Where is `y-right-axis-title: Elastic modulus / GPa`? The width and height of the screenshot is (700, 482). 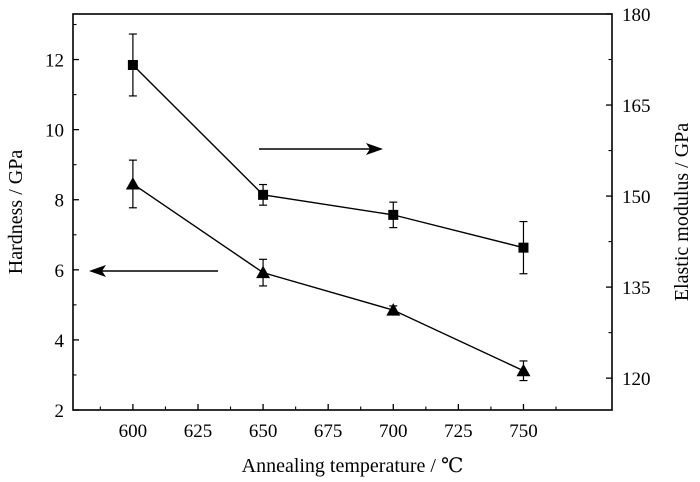
y-right-axis-title: Elastic modulus / GPa is located at coordinates (682, 212).